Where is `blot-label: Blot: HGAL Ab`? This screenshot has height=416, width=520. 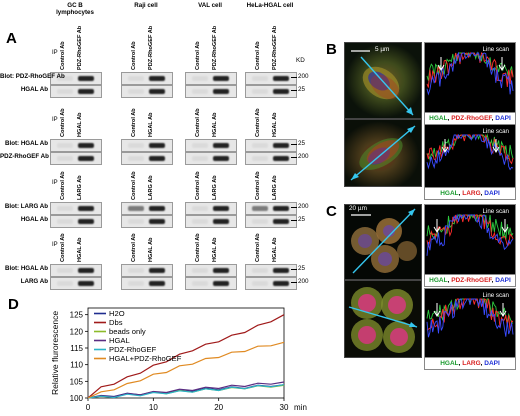
blot-label: Blot: HGAL Ab is located at coordinates (26, 268).